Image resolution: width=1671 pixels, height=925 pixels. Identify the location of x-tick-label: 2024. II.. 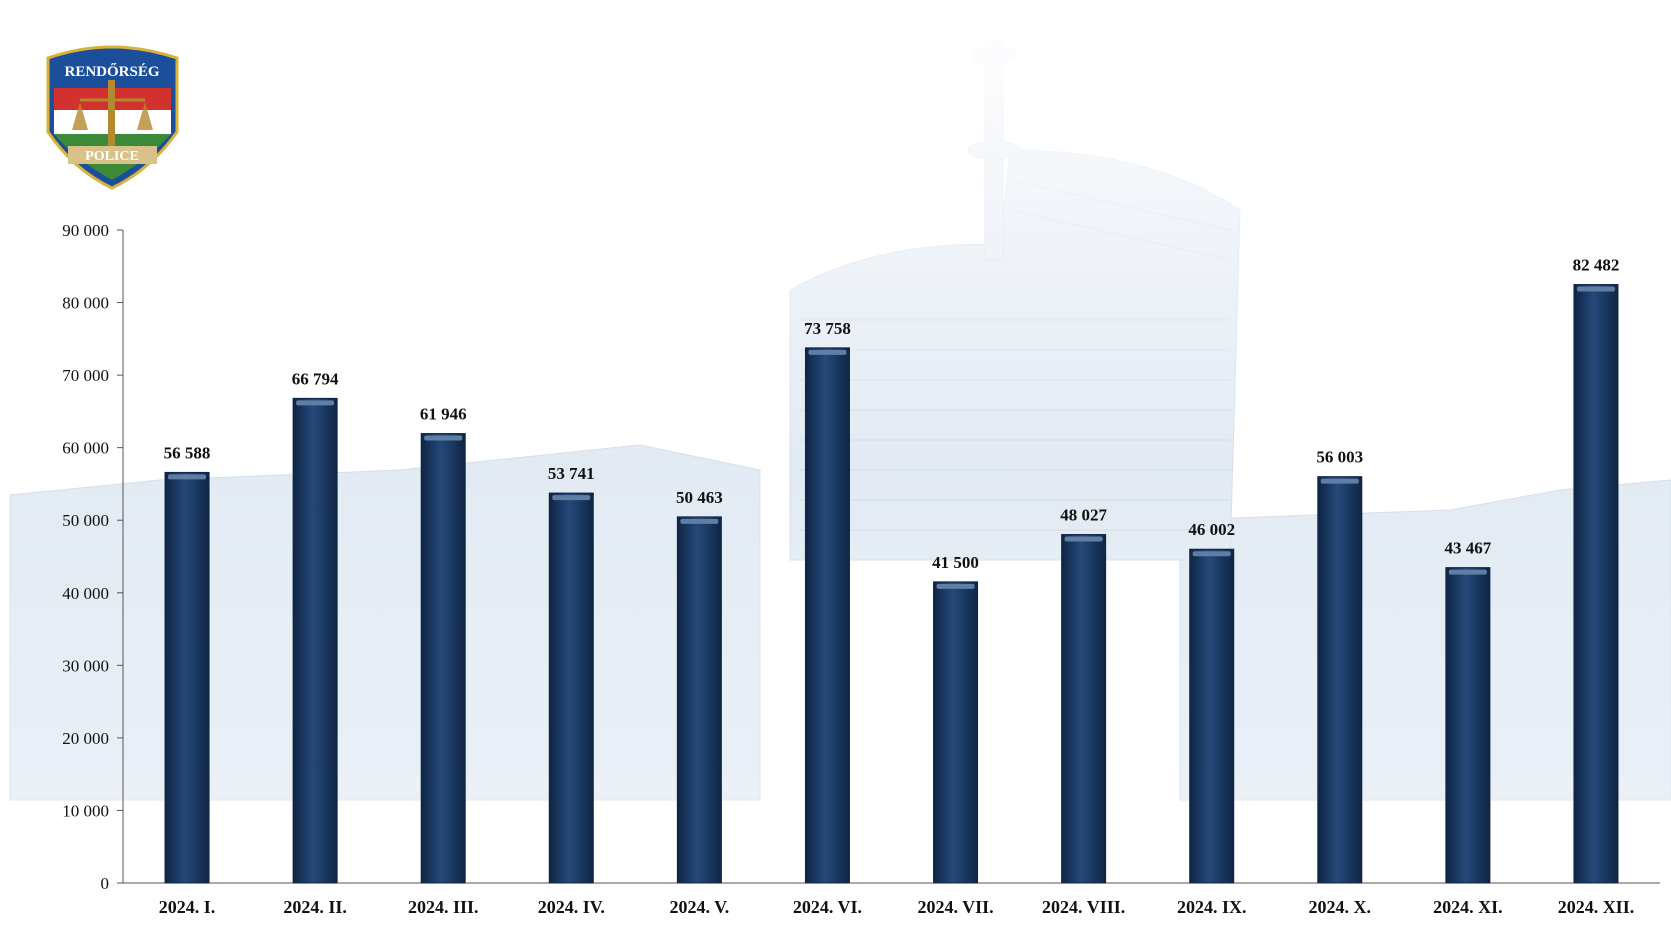
(315, 907).